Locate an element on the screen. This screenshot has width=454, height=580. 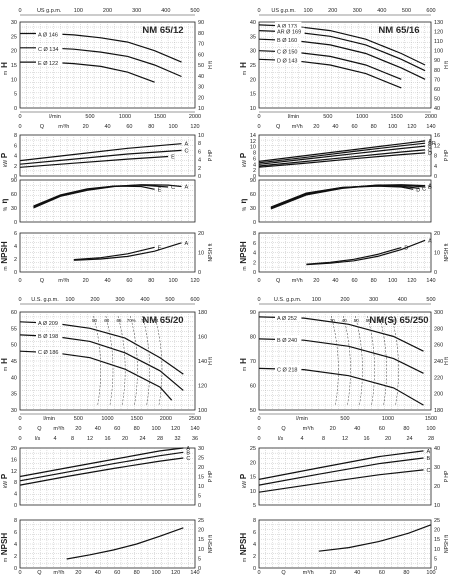
lps-tick-label: 24 is located at coordinates (409, 439).